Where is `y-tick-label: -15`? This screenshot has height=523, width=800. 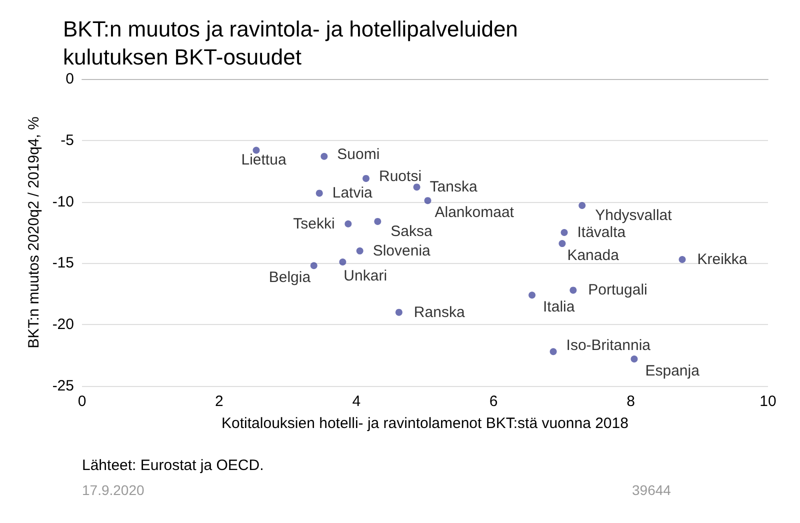 y-tick-label: -15 is located at coordinates (63, 263).